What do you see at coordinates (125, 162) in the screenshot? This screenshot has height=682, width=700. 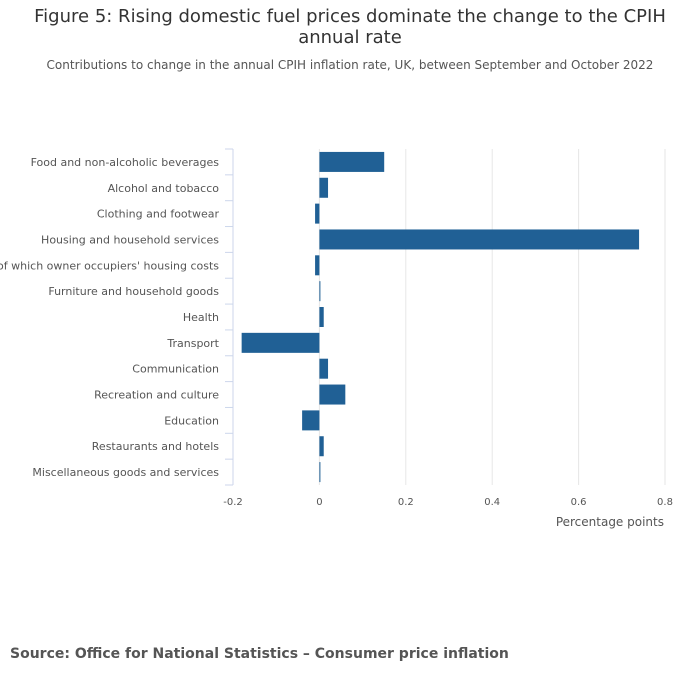 I see `category-label: Food and non-alcoholic beverages` at bounding box center [125, 162].